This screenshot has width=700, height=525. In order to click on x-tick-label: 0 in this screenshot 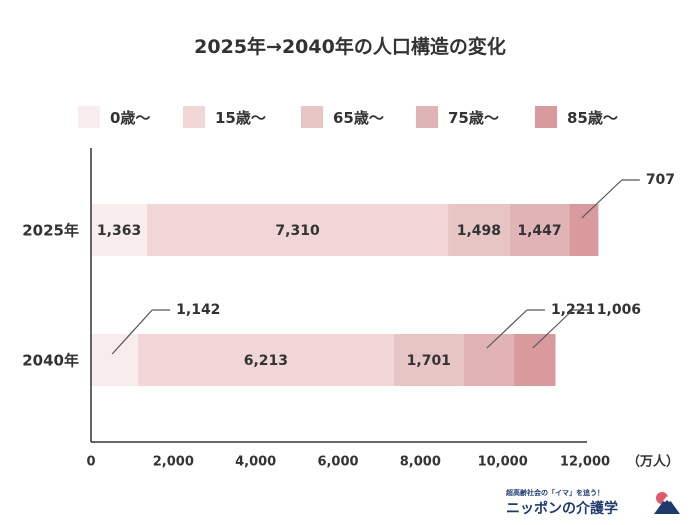, I will do `click(90, 462)`.